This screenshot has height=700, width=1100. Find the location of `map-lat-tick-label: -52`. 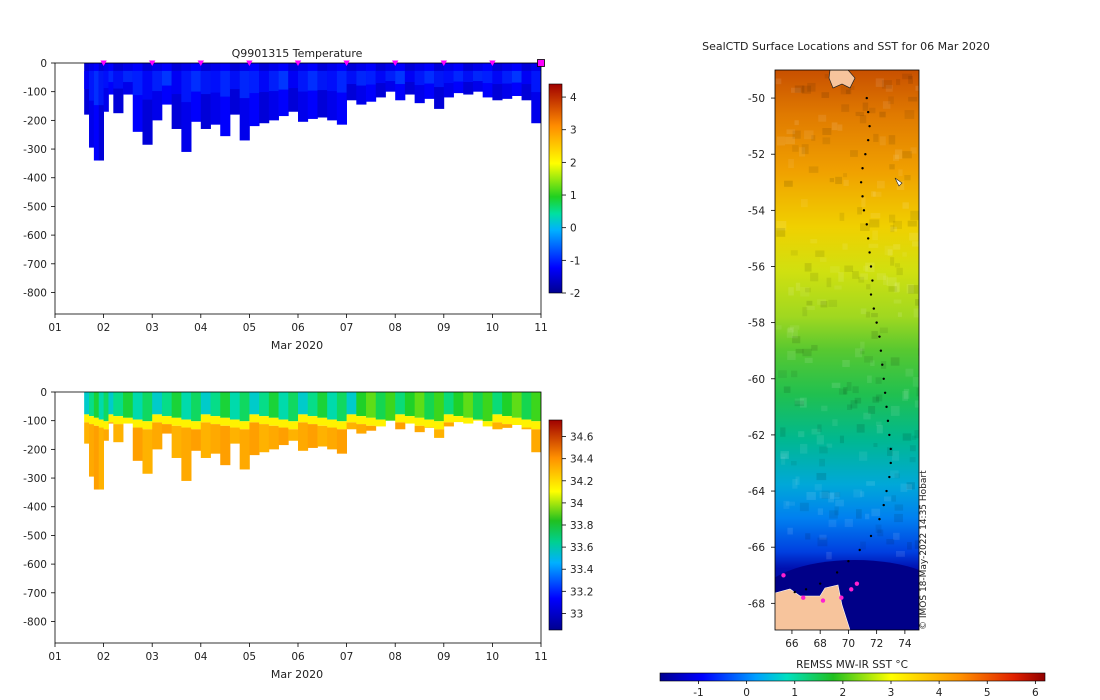

map-lat-tick-label: -52 is located at coordinates (756, 155).